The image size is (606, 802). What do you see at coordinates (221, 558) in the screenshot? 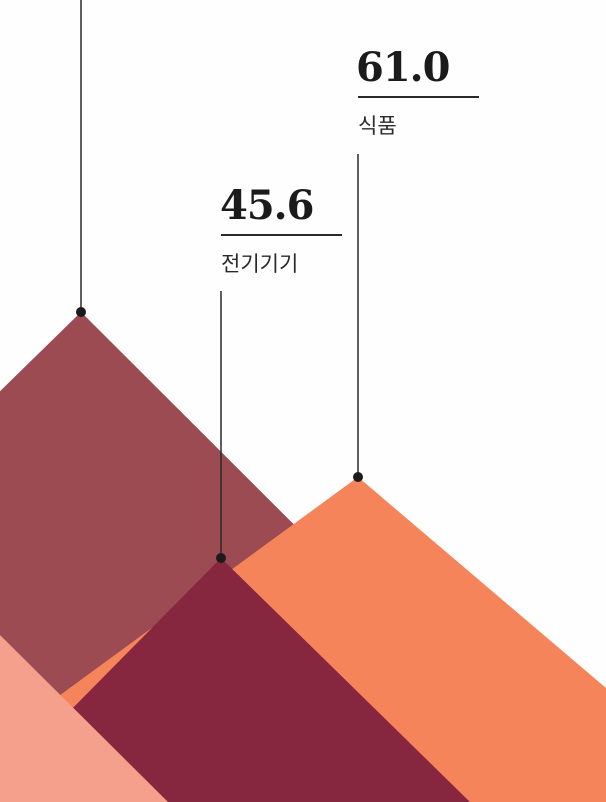
I see `peak-marker-electrical` at bounding box center [221, 558].